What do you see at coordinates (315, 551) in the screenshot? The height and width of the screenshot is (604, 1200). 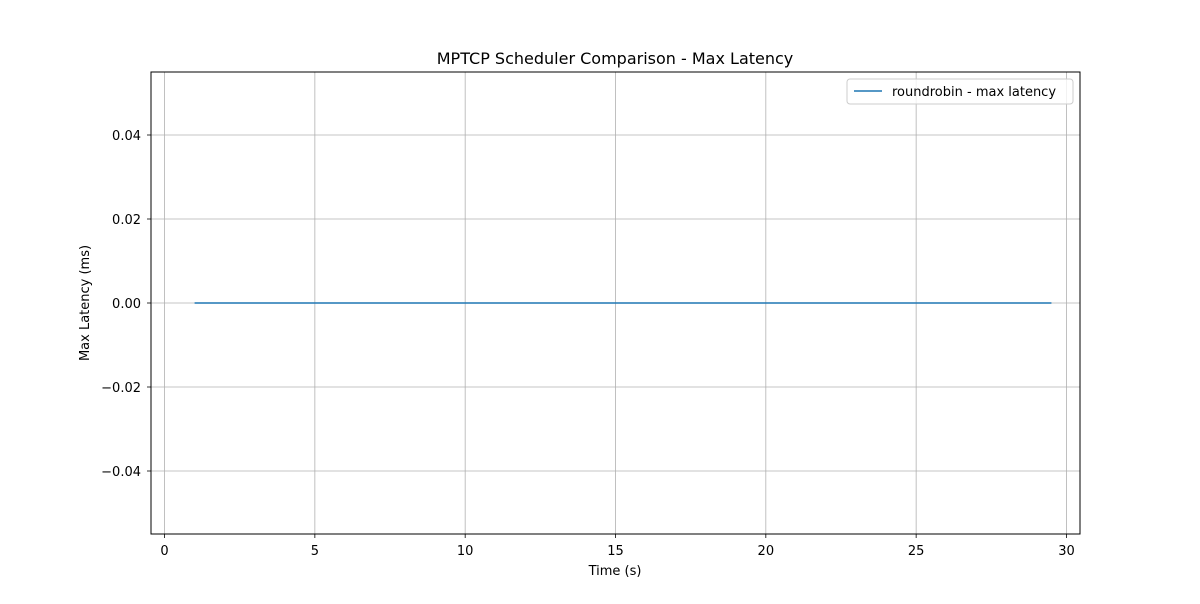 I see `x-tick-label: 5` at bounding box center [315, 551].